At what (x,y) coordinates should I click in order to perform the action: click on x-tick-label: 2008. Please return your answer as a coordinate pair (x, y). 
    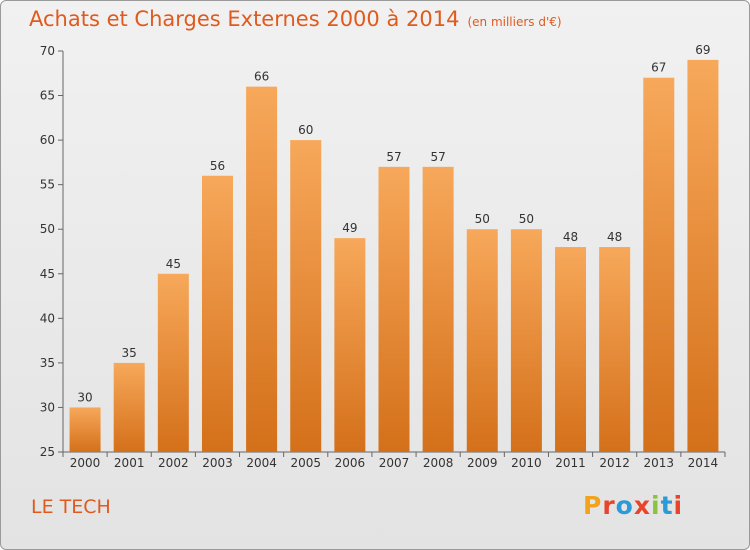
    Looking at the image, I should click on (438, 463).